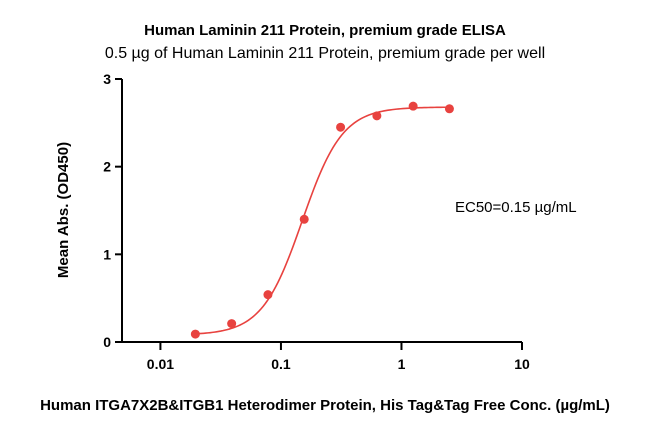  Describe the element at coordinates (402, 364) in the screenshot. I see `x-tick-label: 1` at that location.